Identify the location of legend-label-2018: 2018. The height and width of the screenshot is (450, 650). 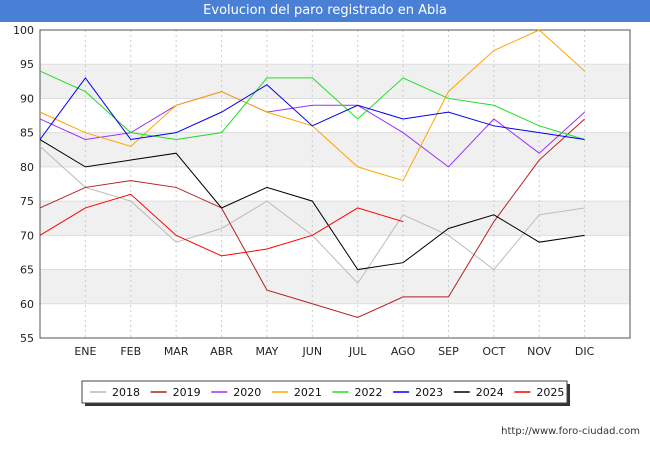
(126, 392).